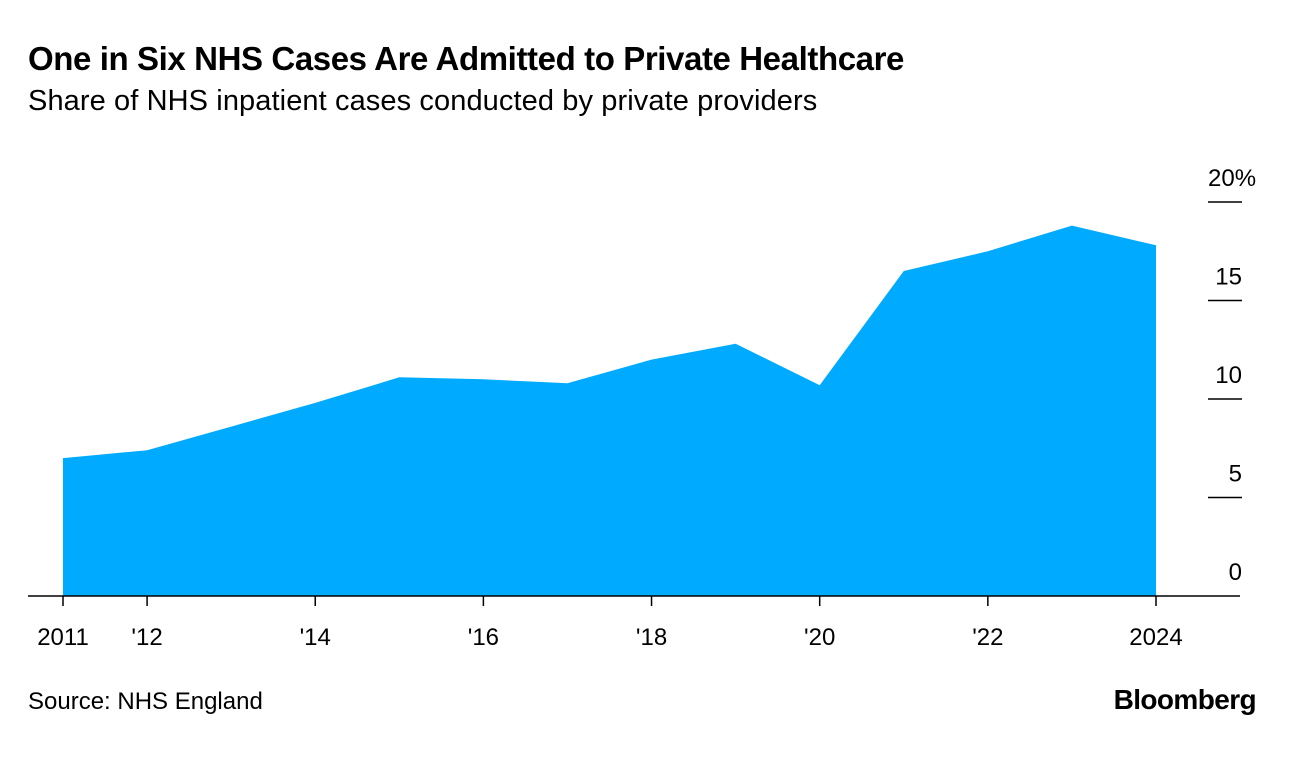 This screenshot has height=762, width=1296. Describe the element at coordinates (315, 637) in the screenshot. I see `x-tick-label-2014: '14` at that location.